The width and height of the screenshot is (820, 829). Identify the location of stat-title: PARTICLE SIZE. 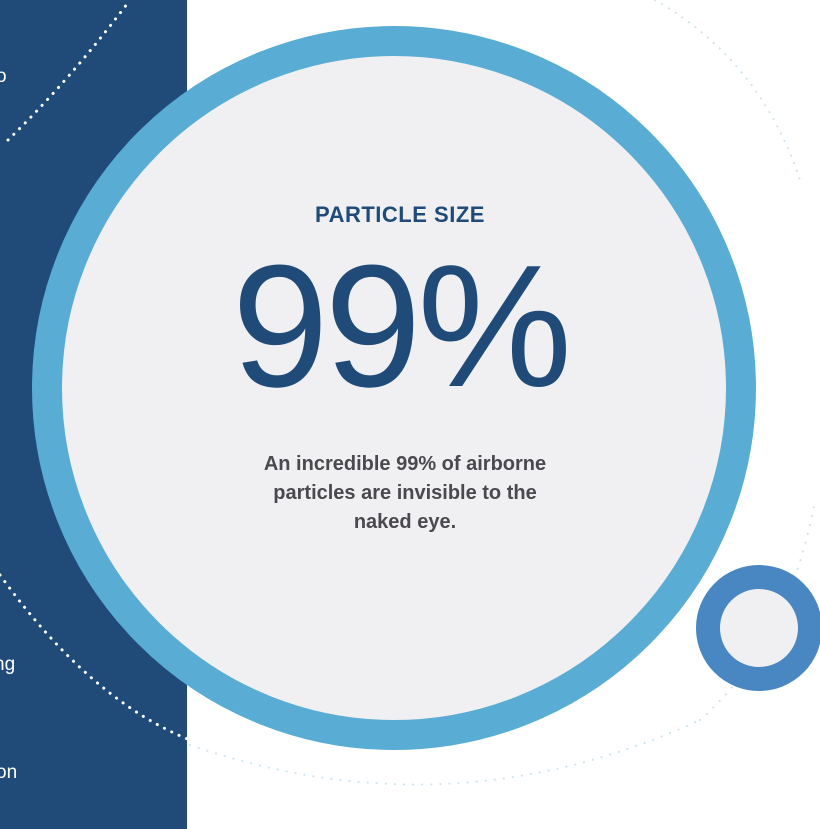
(400, 214).